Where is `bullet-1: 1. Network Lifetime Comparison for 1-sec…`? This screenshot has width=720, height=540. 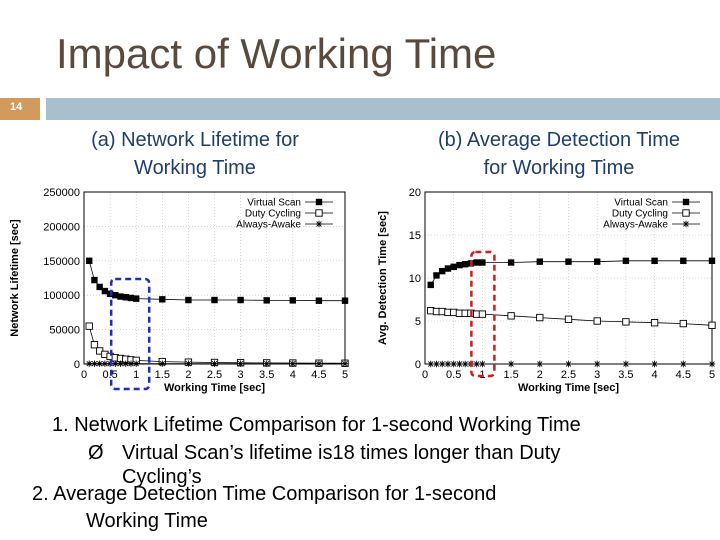 bullet-1: 1. Network Lifetime Comparison for 1-sec… is located at coordinates (316, 425).